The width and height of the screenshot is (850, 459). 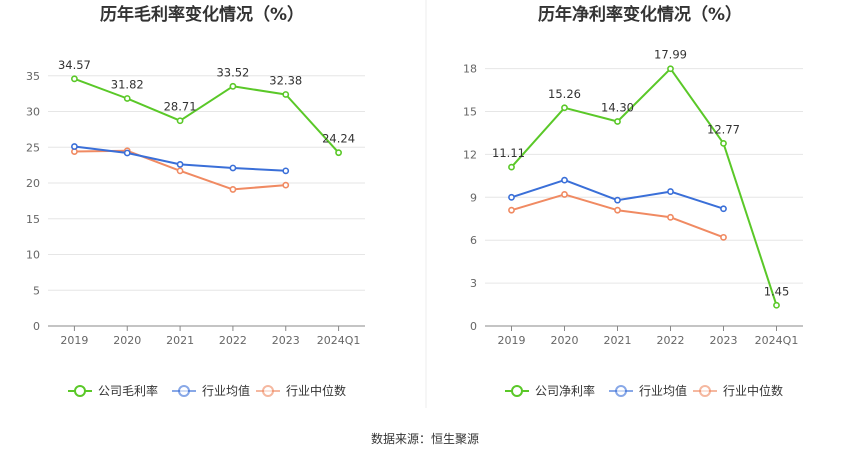 I want to click on y-tick-label: 9, so click(x=473, y=197).